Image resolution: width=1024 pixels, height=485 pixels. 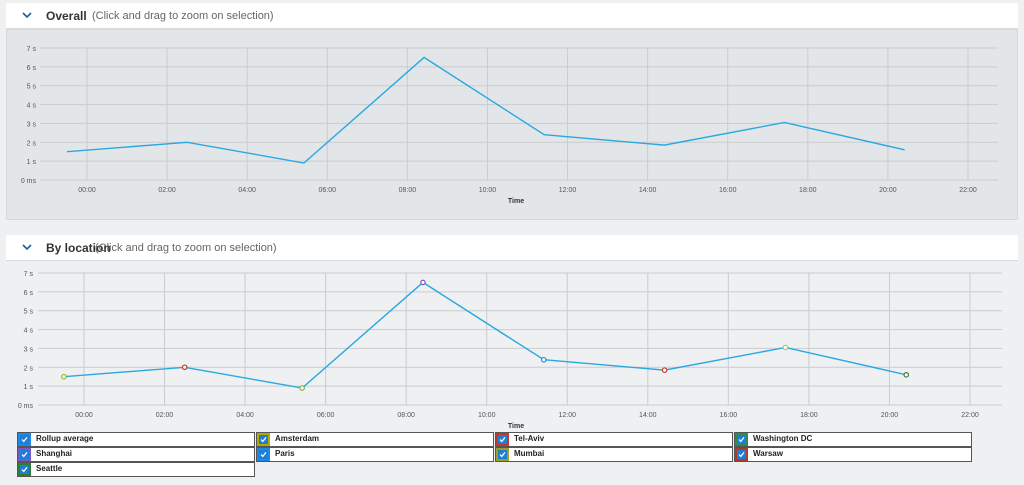 What do you see at coordinates (49, 468) in the screenshot?
I see `legend-label: Seattle` at bounding box center [49, 468].